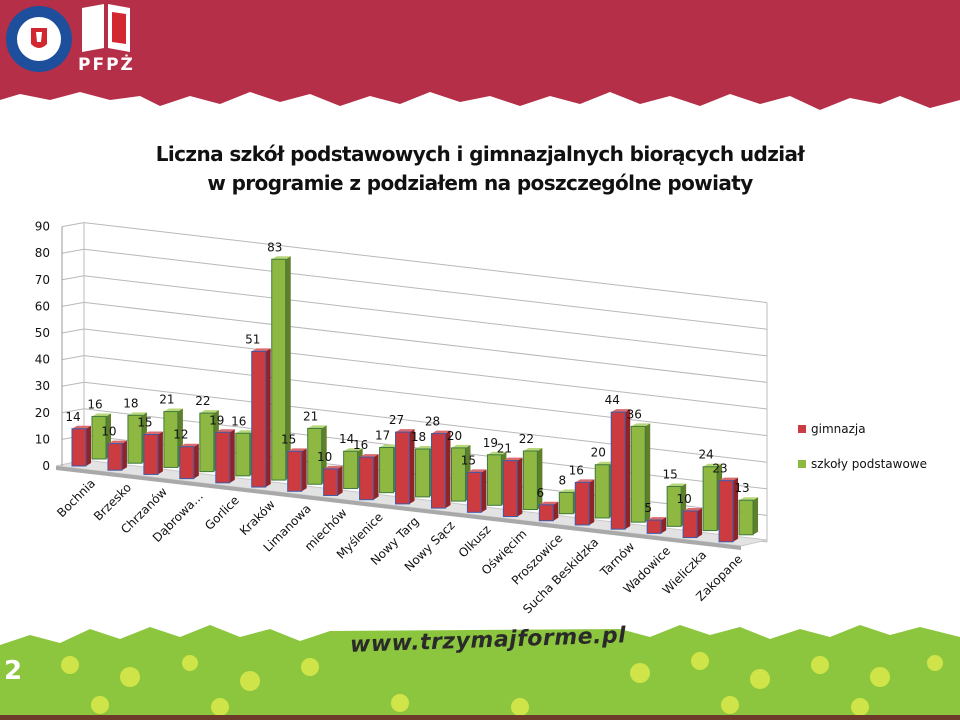 The width and height of the screenshot is (960, 720). I want to click on y-tick-label: 0, so click(46, 466).